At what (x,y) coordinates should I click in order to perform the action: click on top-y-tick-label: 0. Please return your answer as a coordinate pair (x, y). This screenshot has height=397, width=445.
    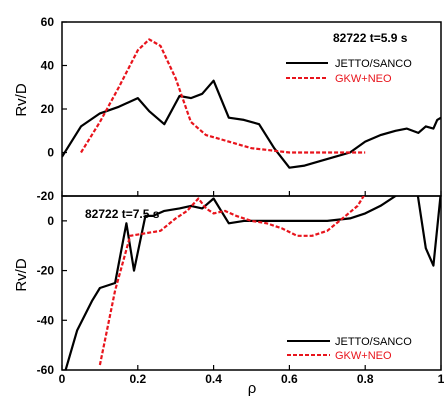
    Looking at the image, I should click on (50, 153).